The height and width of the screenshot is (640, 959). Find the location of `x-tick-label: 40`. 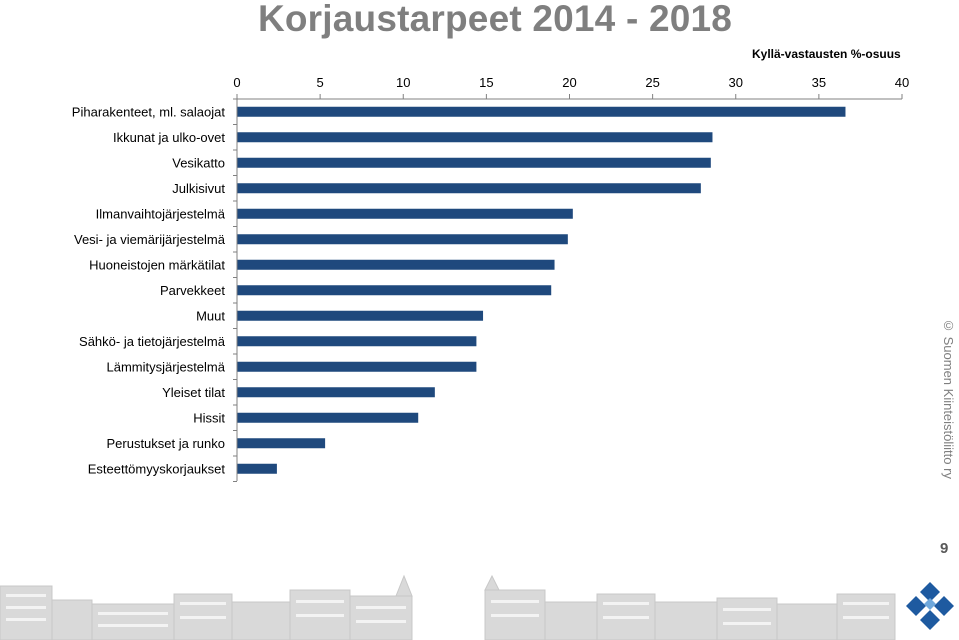

x-tick-label: 40 is located at coordinates (902, 82).